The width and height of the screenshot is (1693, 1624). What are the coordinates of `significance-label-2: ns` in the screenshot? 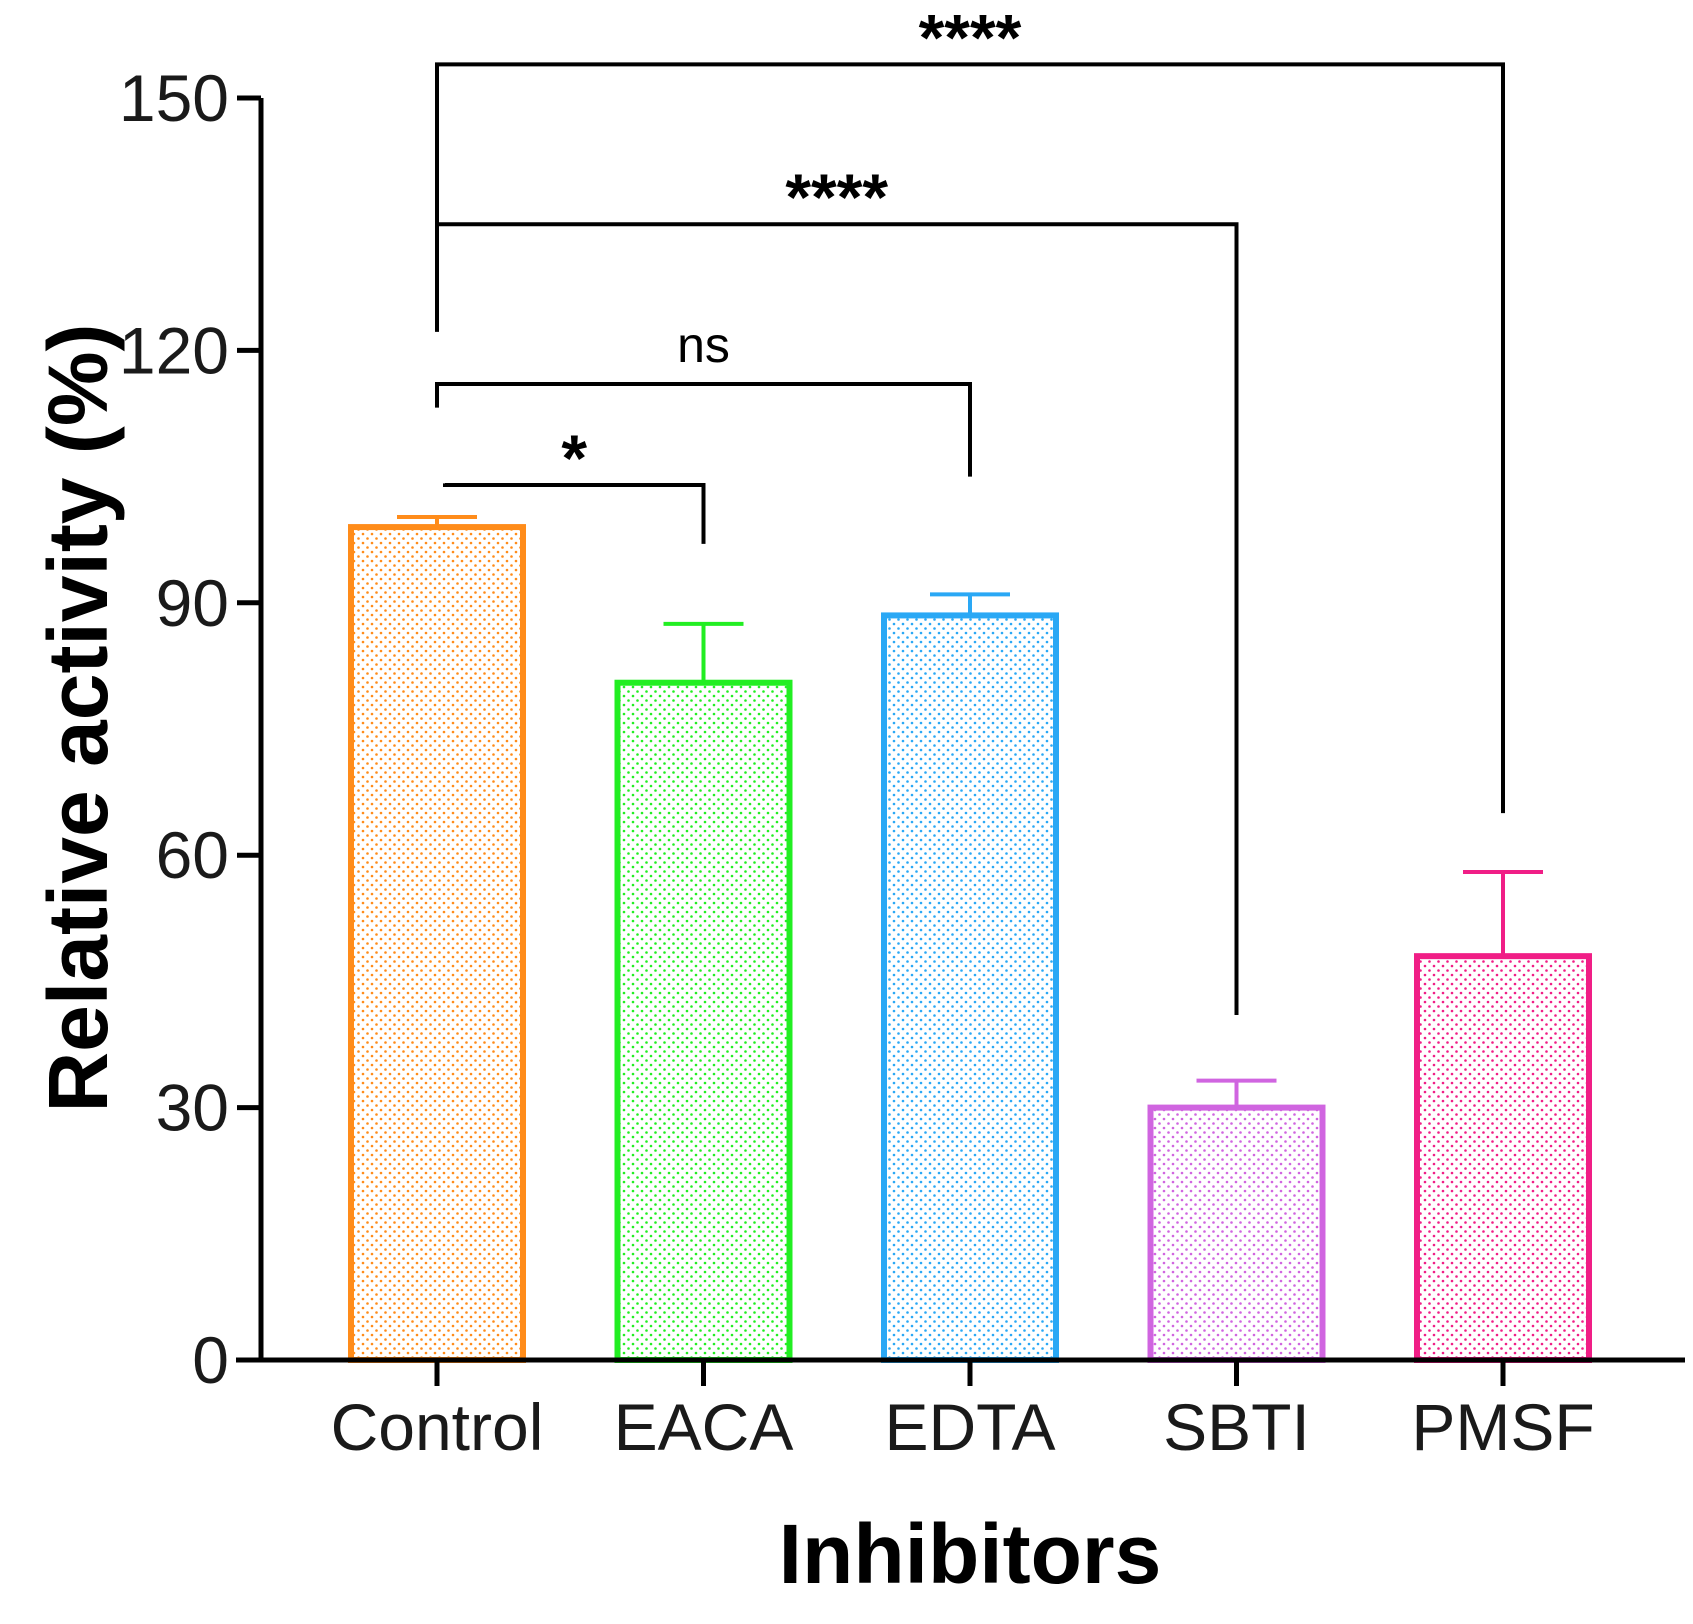 It's located at (703, 345).